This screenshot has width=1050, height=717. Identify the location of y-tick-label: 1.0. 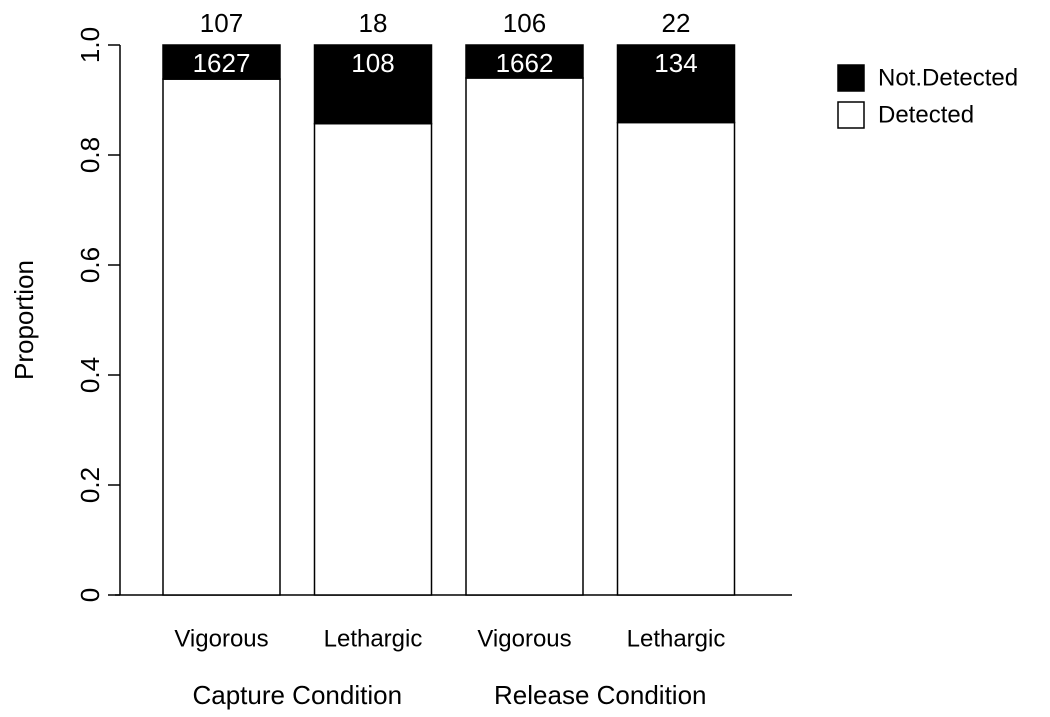
(90, 45).